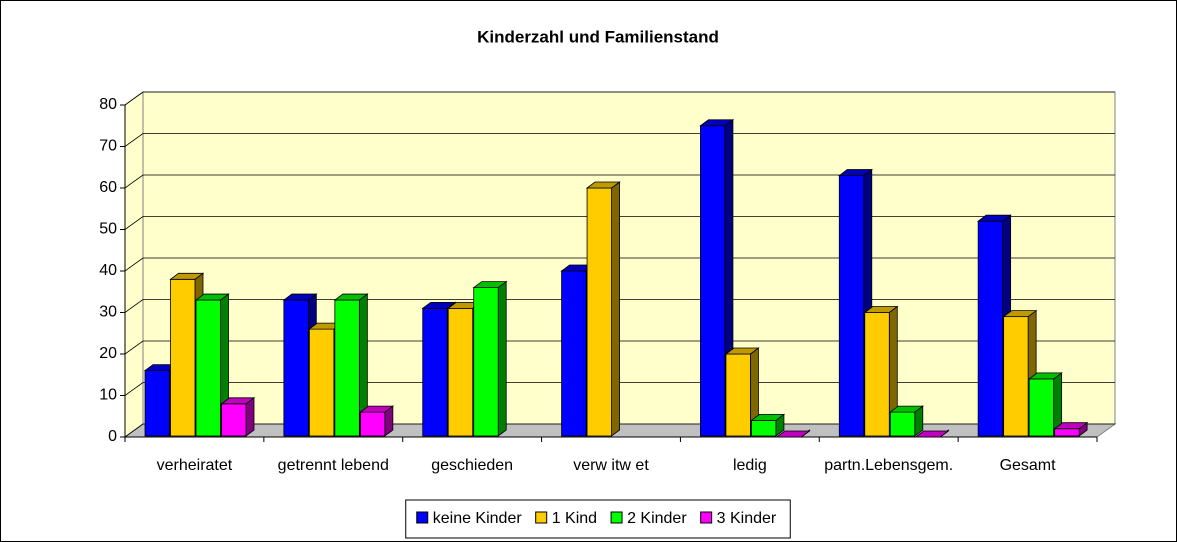 The width and height of the screenshot is (1177, 542). Describe the element at coordinates (108, 353) in the screenshot. I see `y-tick-label: 20` at that location.